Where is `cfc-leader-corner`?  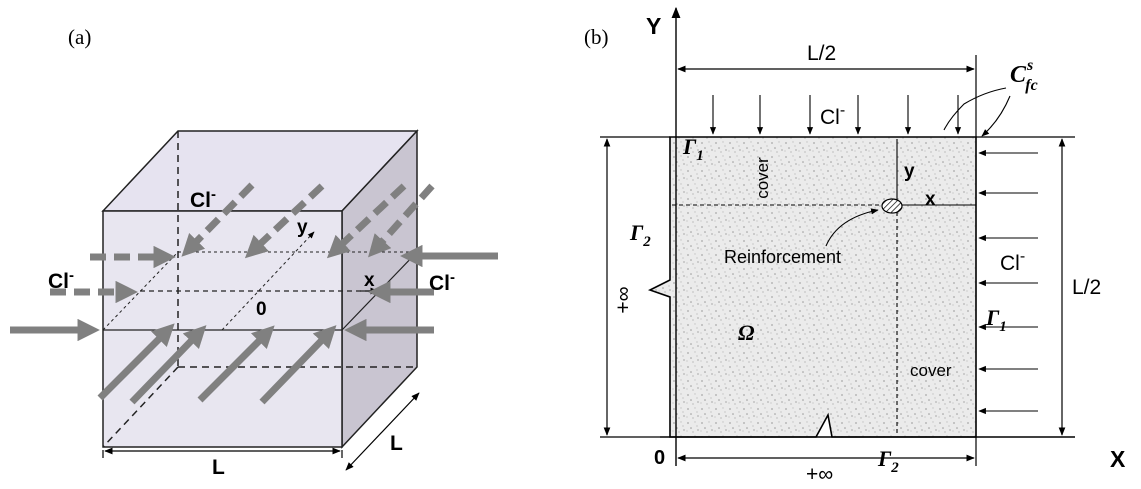 cfc-leader-corner is located at coordinates (996, 116).